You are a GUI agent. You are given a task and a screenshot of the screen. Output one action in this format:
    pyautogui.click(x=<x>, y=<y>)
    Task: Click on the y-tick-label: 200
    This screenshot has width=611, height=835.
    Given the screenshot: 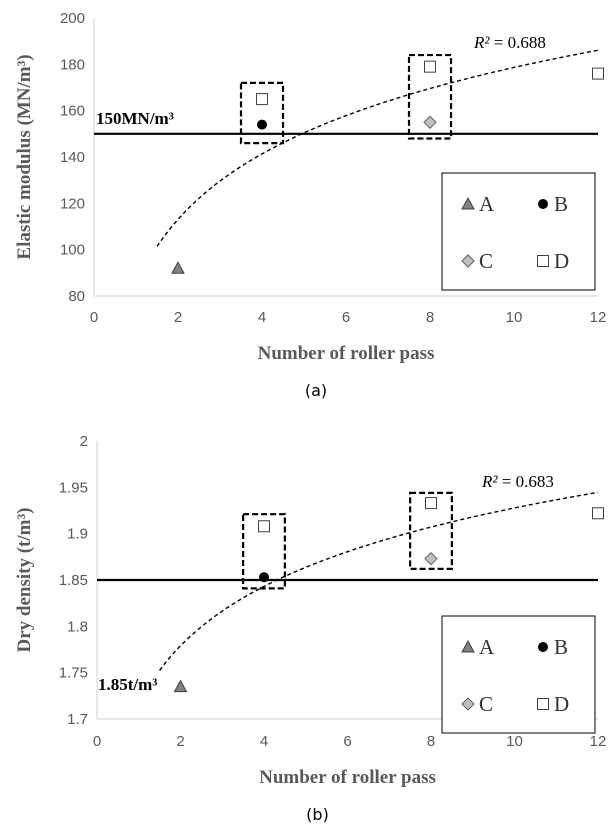 What is the action you would take?
    pyautogui.click(x=72, y=18)
    